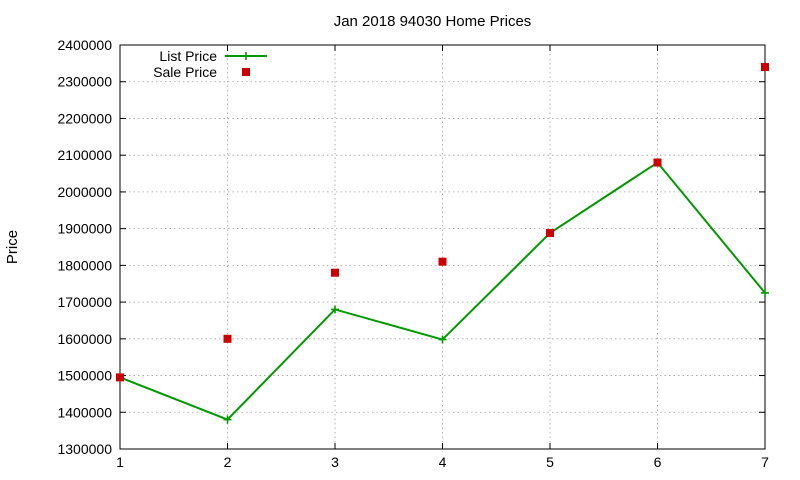 The image size is (800, 480). What do you see at coordinates (12, 247) in the screenshot?
I see `y-axis-label: Price` at bounding box center [12, 247].